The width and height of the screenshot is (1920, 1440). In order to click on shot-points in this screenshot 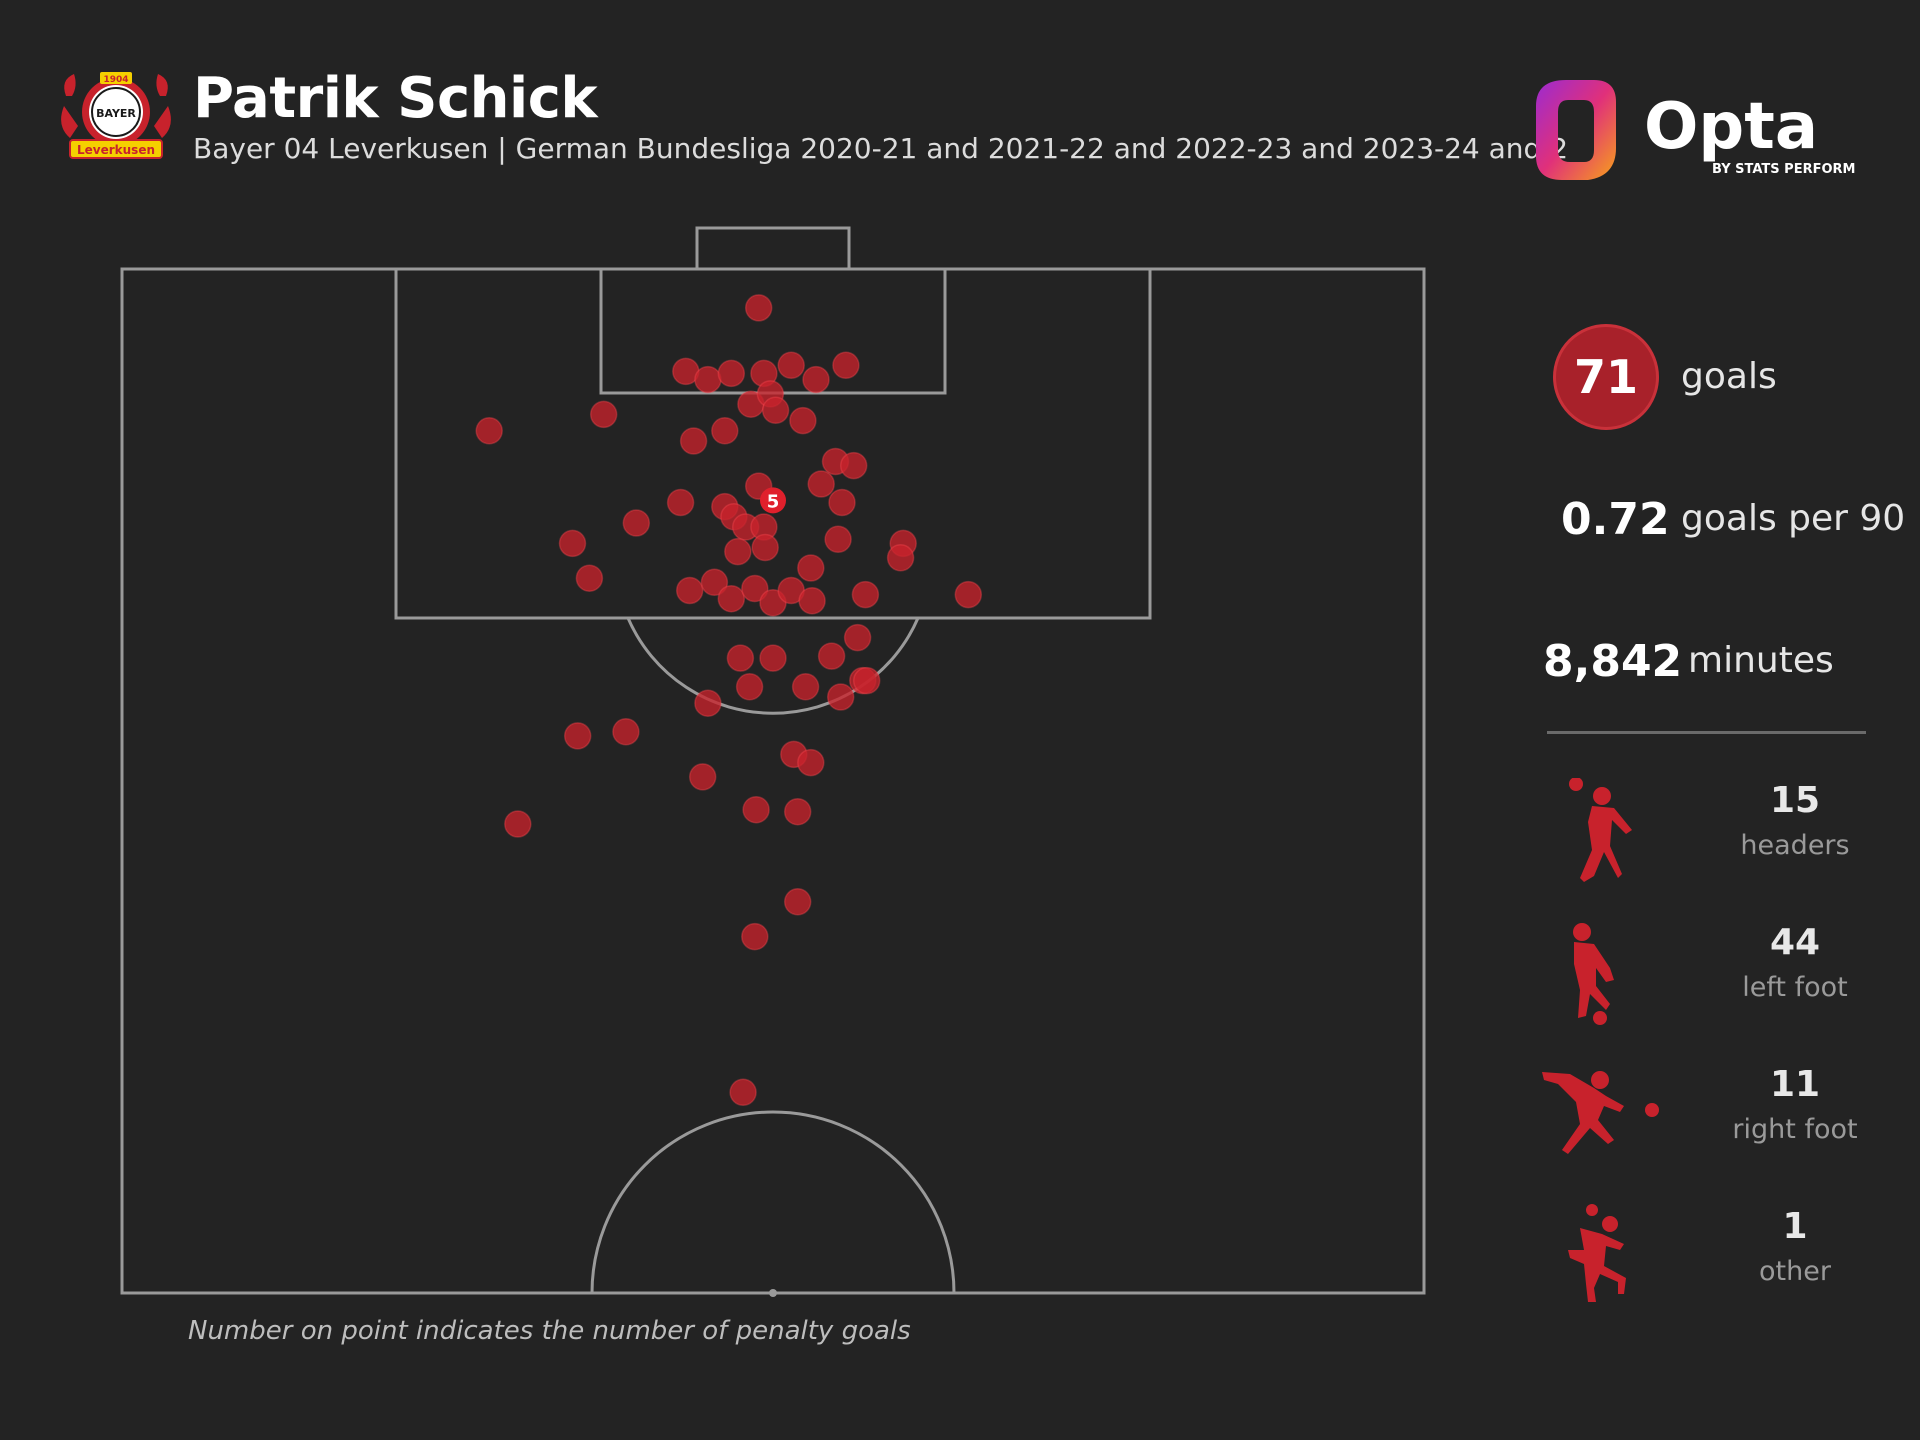, I will do `click(729, 700)`.